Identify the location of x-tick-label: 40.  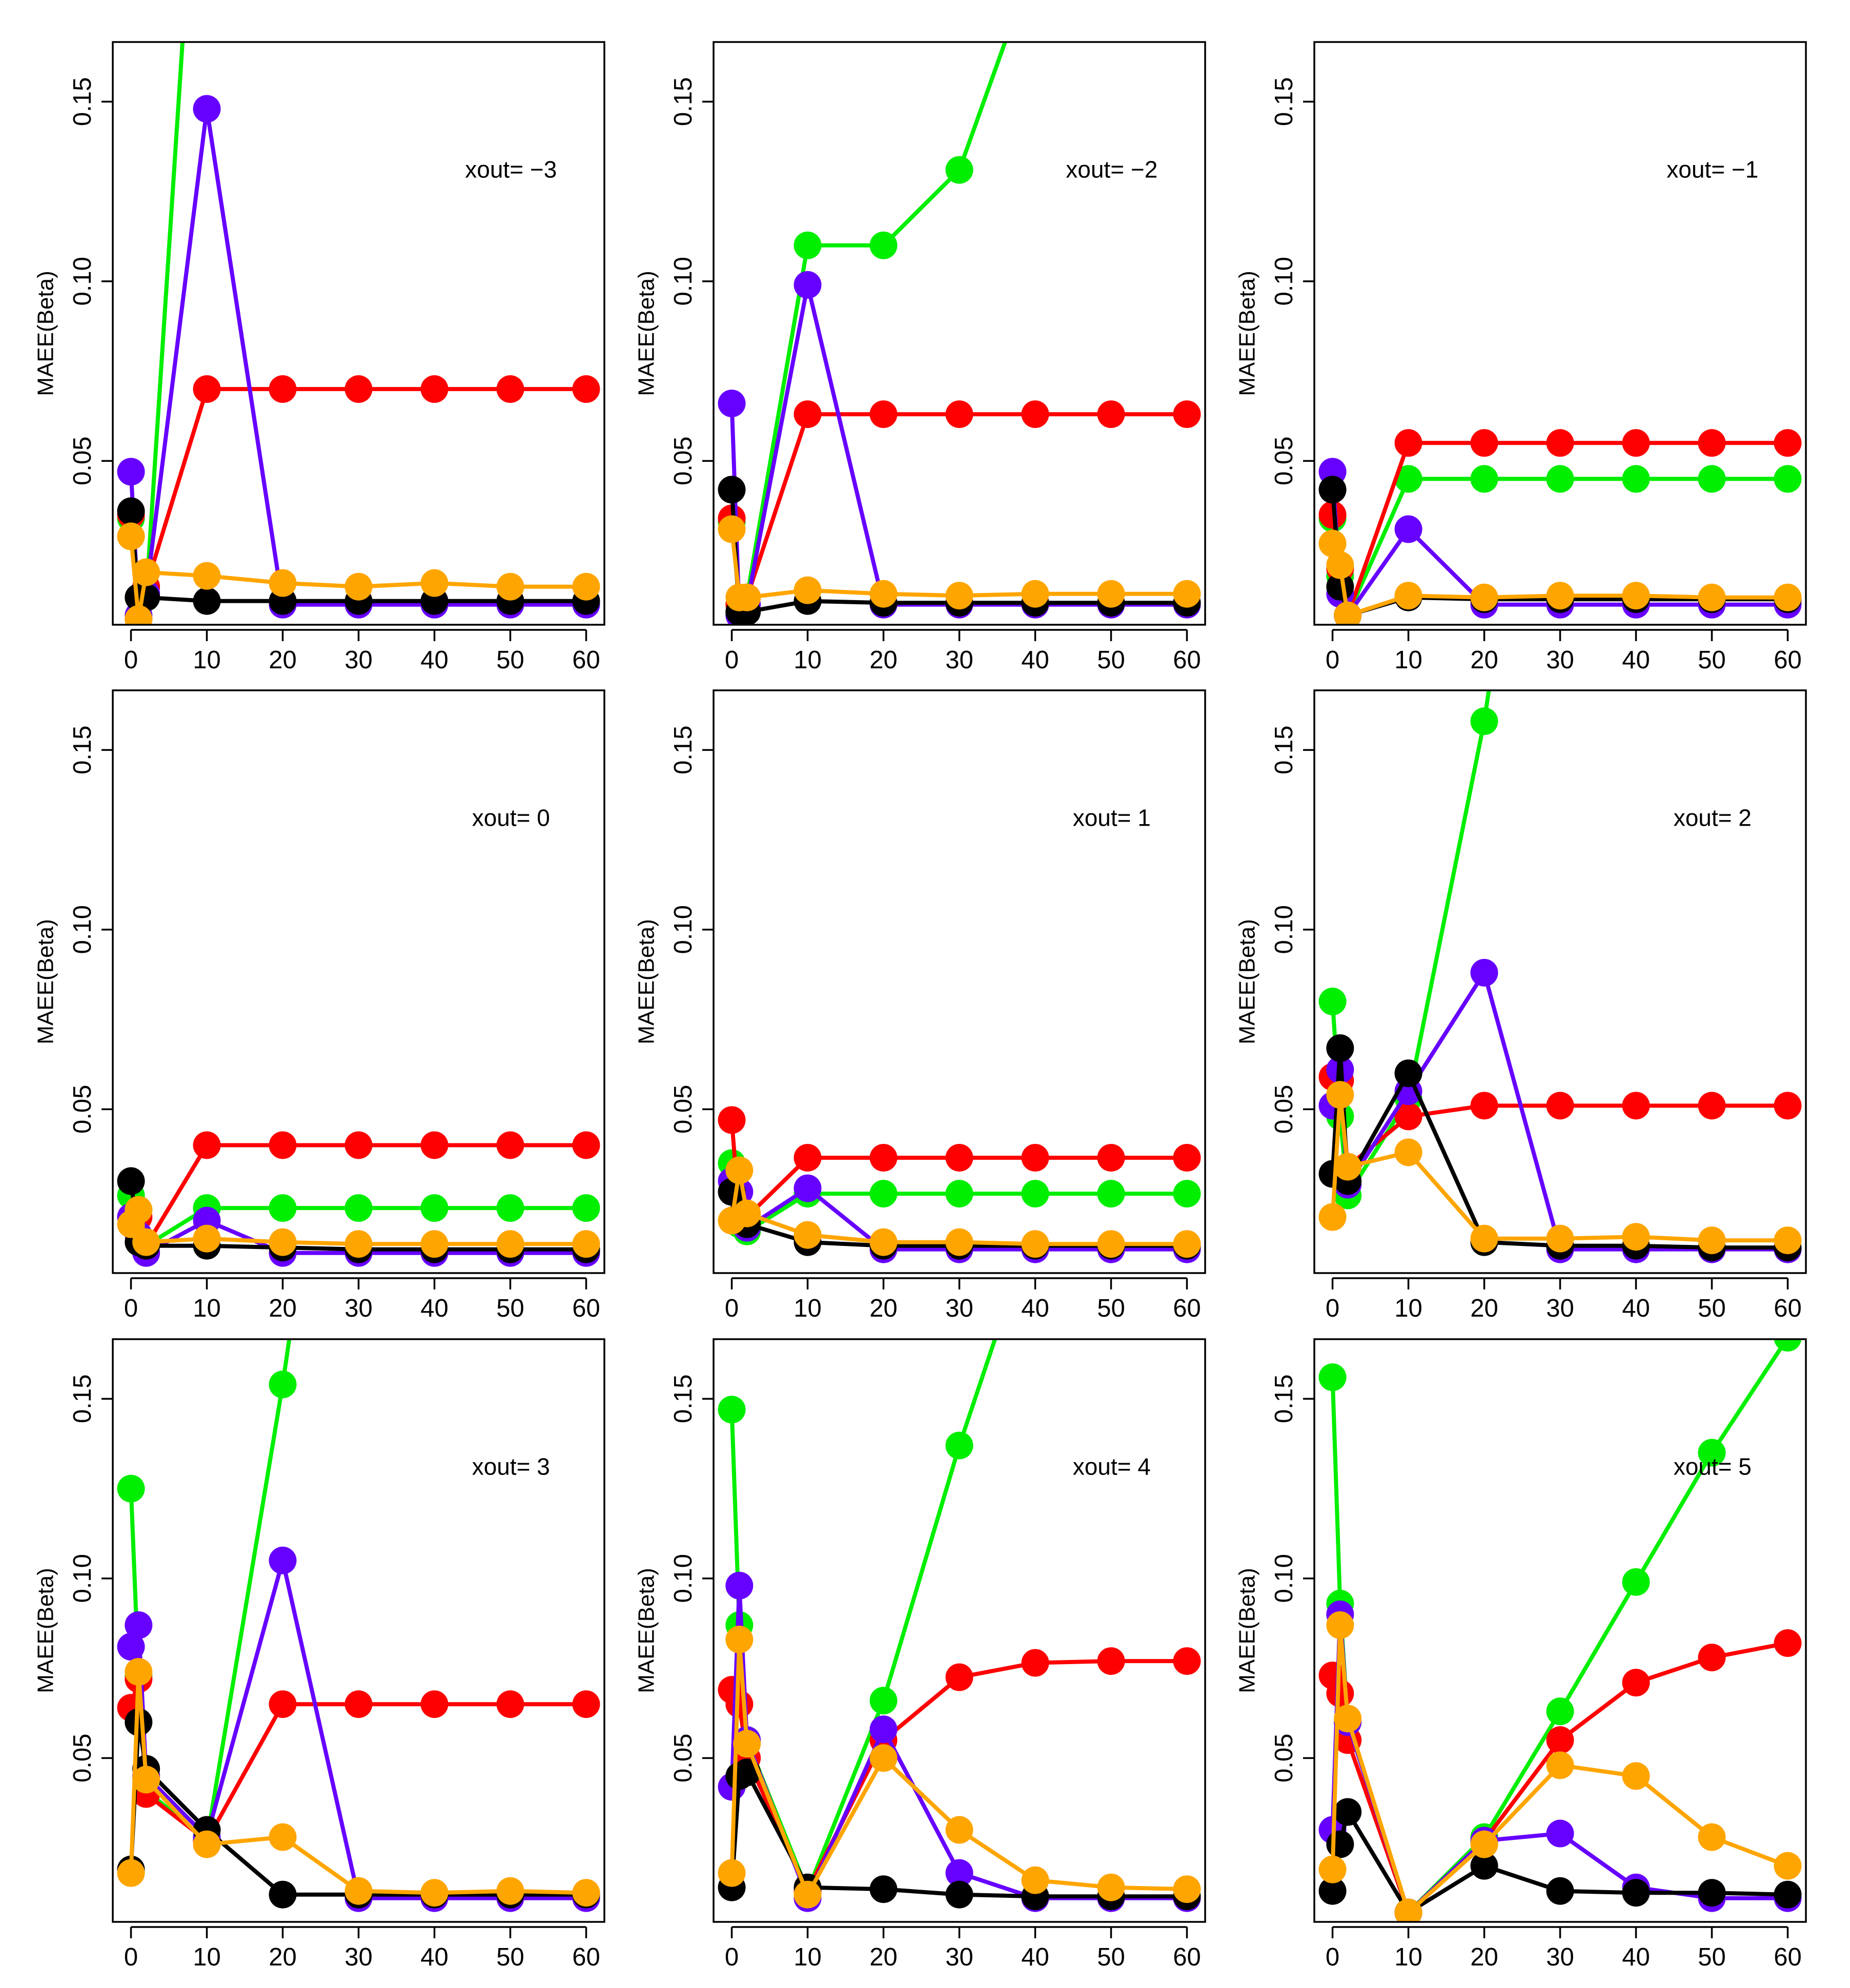
(1636, 660).